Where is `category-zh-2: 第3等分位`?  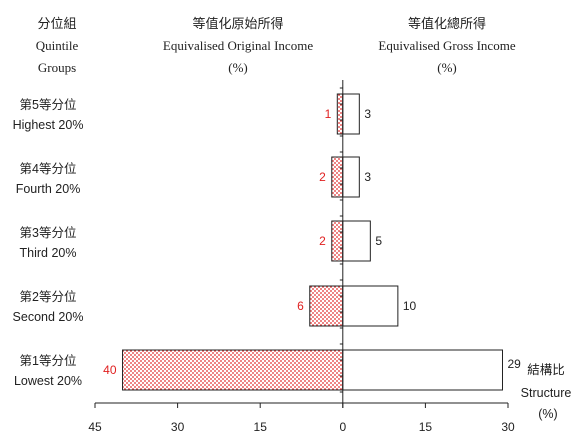 category-zh-2: 第3等分位 is located at coordinates (48, 232).